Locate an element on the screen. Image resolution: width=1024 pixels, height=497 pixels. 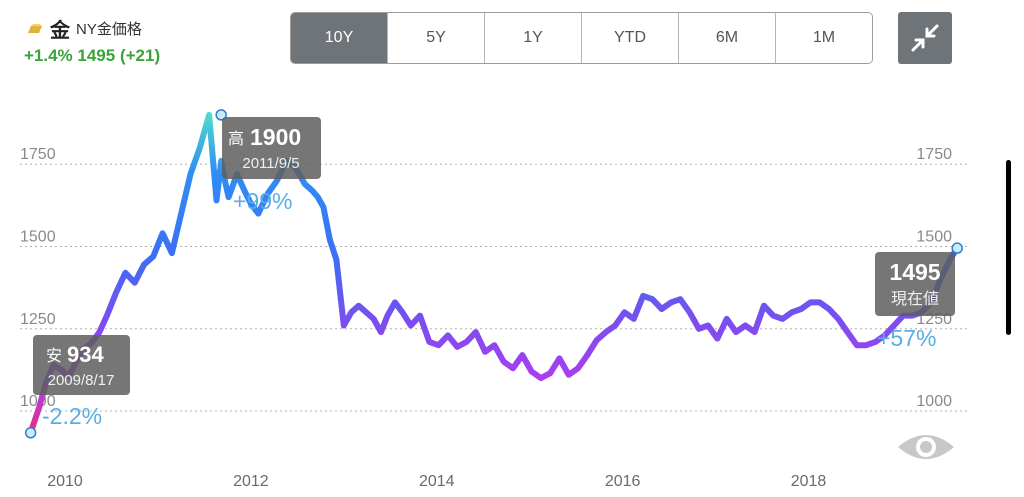
high-callout: 高 1900 2011/9/5 +99% is located at coordinates (271, 165).